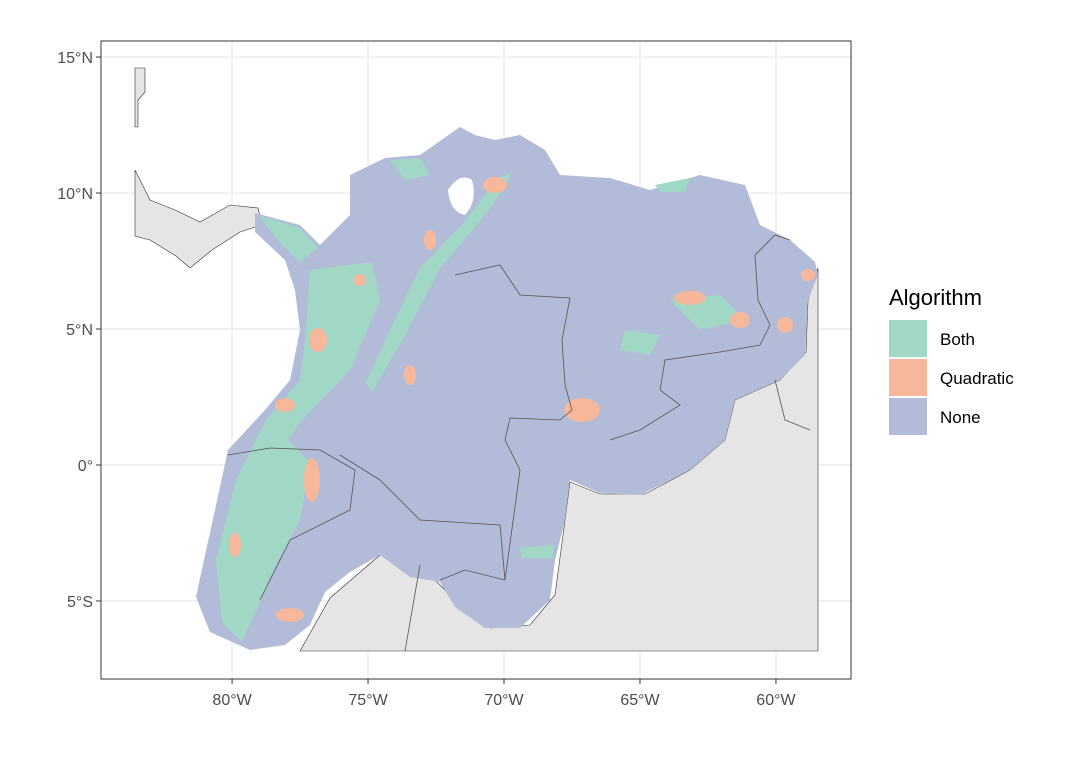 The width and height of the screenshot is (1077, 757). Describe the element at coordinates (640, 700) in the screenshot. I see `x-tick-label: 65°W` at that location.